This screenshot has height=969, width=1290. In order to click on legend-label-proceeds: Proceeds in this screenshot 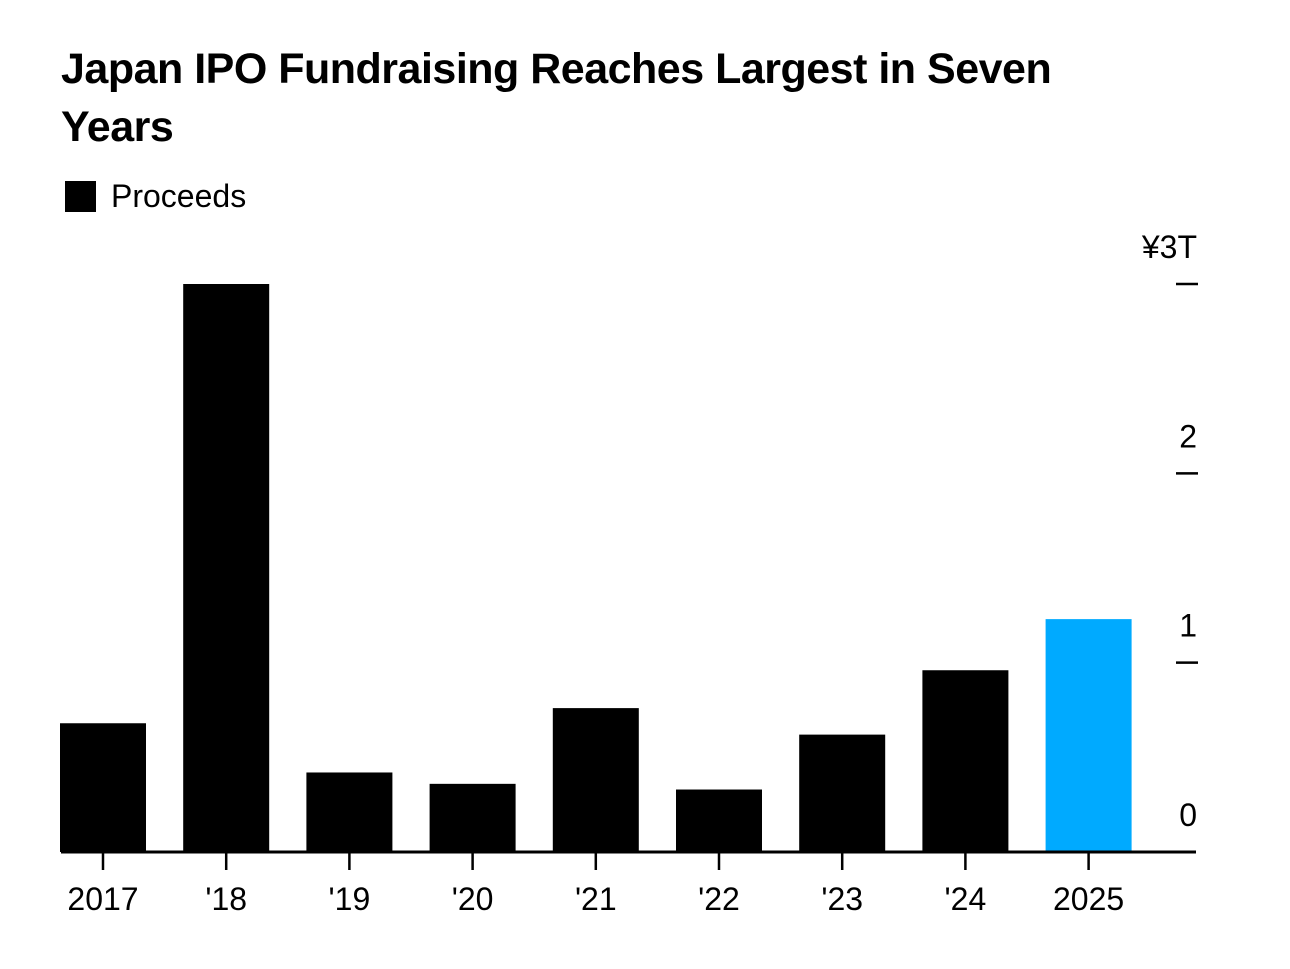, I will do `click(179, 196)`.